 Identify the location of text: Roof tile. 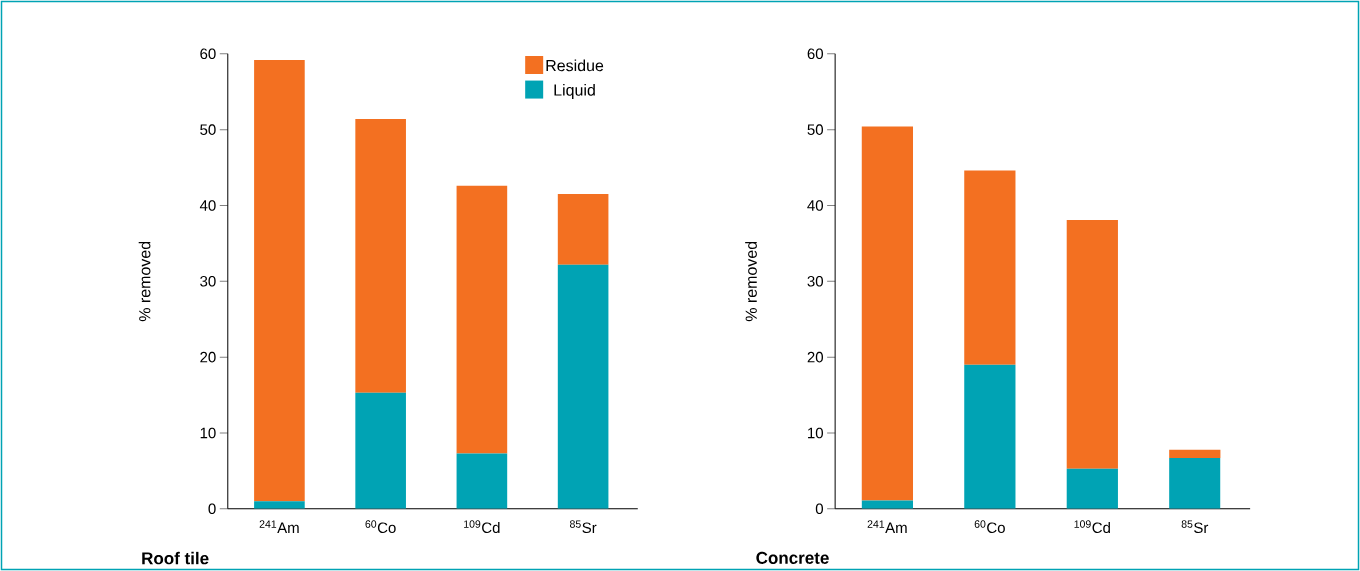
(175, 558).